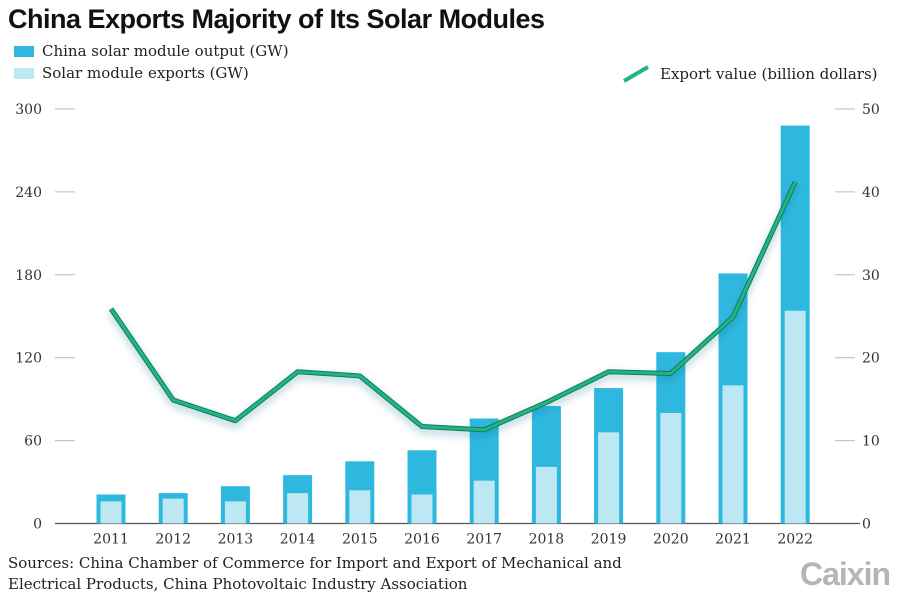 This screenshot has height=599, width=900. I want to click on legend-exports: Solar module exports (GW), so click(131, 73).